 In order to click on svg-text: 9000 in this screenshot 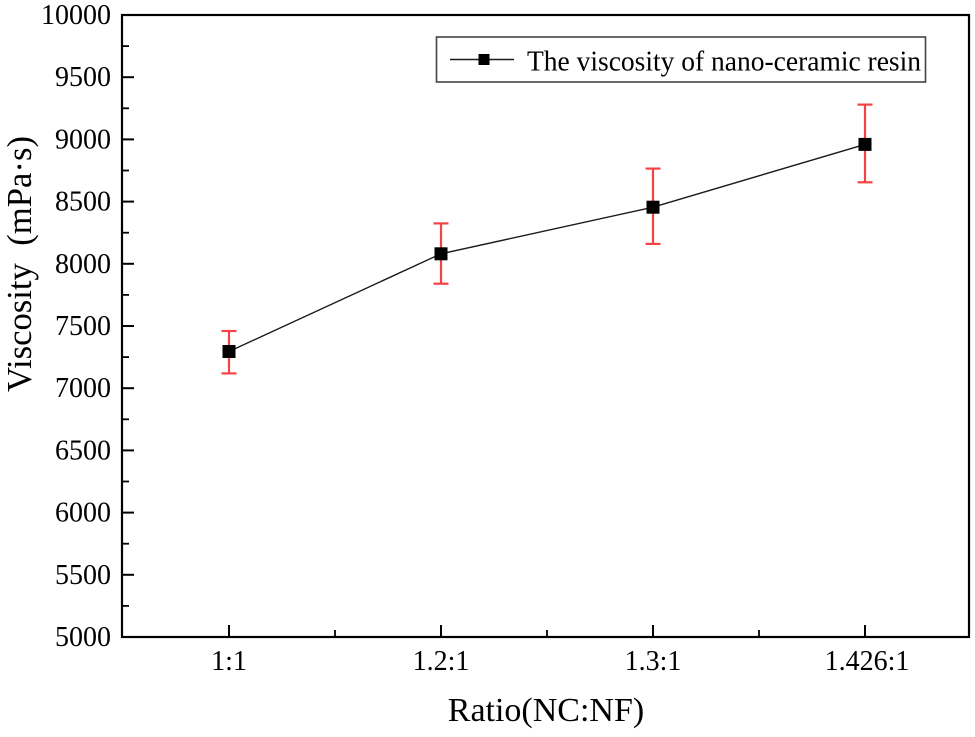, I will do `click(83, 139)`.